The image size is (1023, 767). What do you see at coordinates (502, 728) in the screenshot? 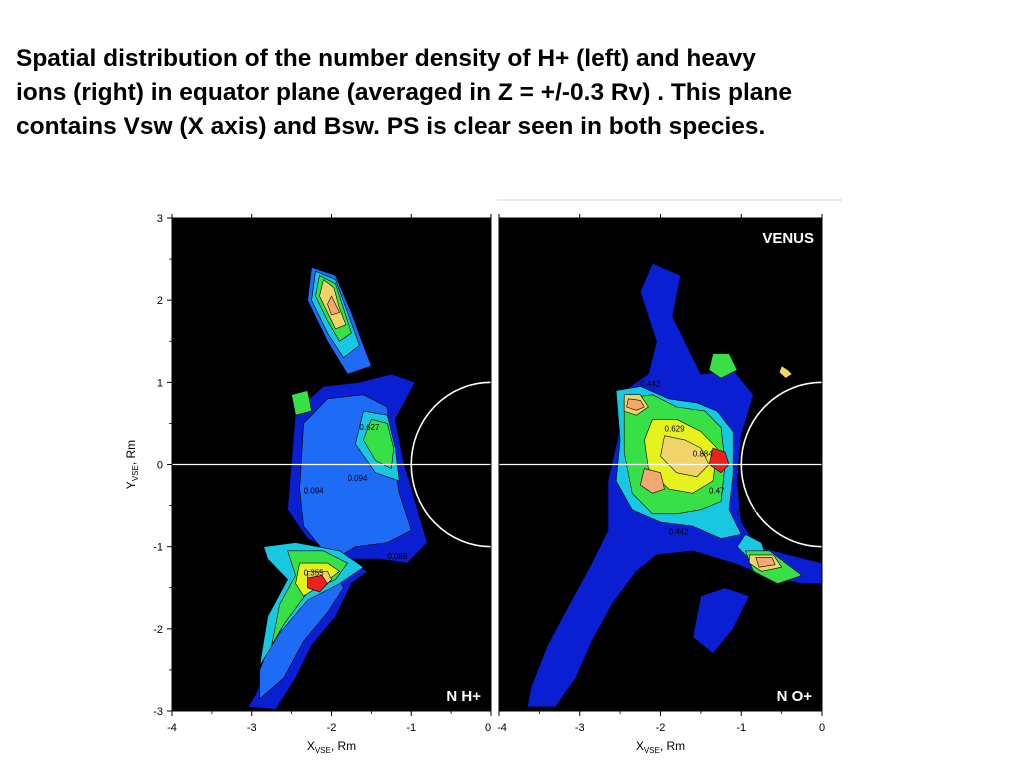
I see `x-tick-label-right-0: -4` at bounding box center [502, 728].